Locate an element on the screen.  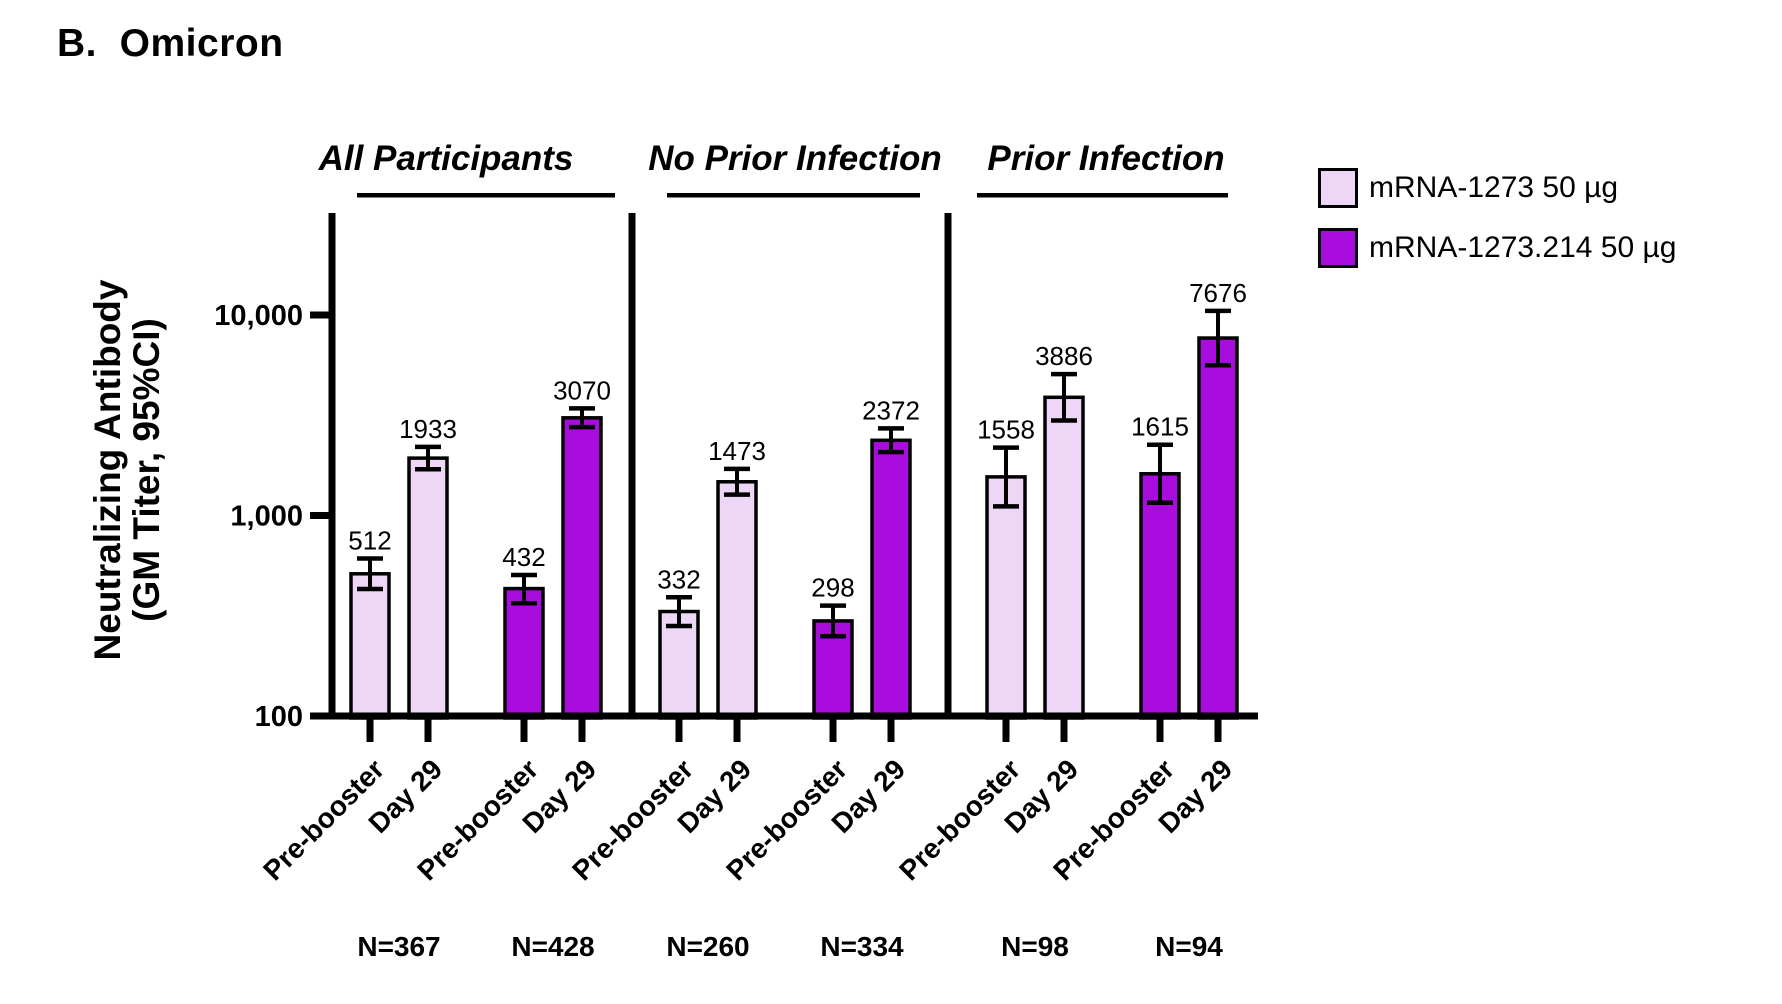
bar-value-label: 332 is located at coordinates (678, 579).